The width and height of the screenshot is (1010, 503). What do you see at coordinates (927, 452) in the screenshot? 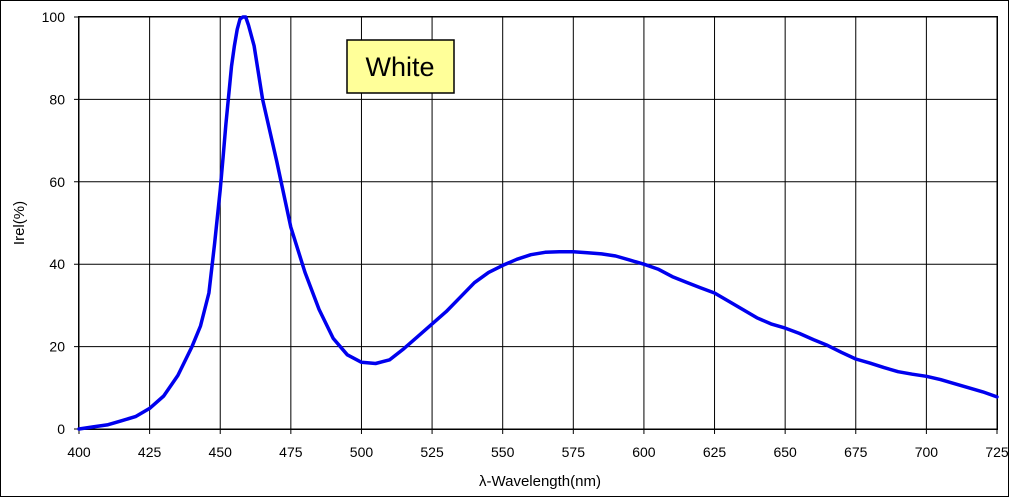
I see `x-tick-label: 700` at bounding box center [927, 452].